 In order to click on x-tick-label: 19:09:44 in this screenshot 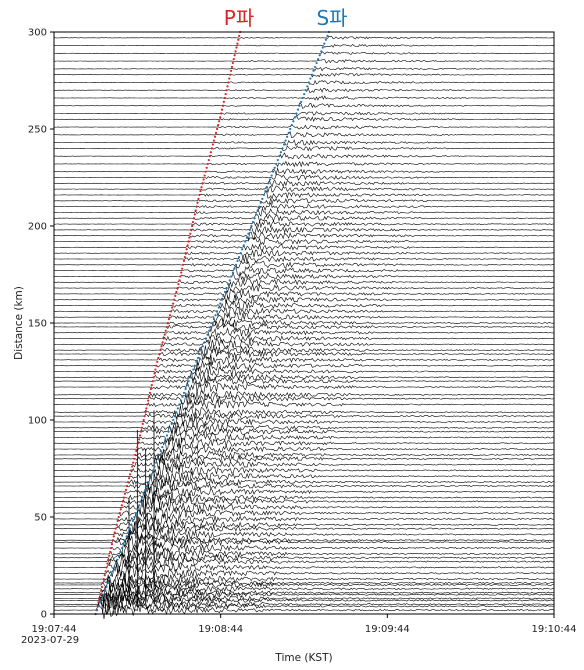, I will do `click(387, 629)`.